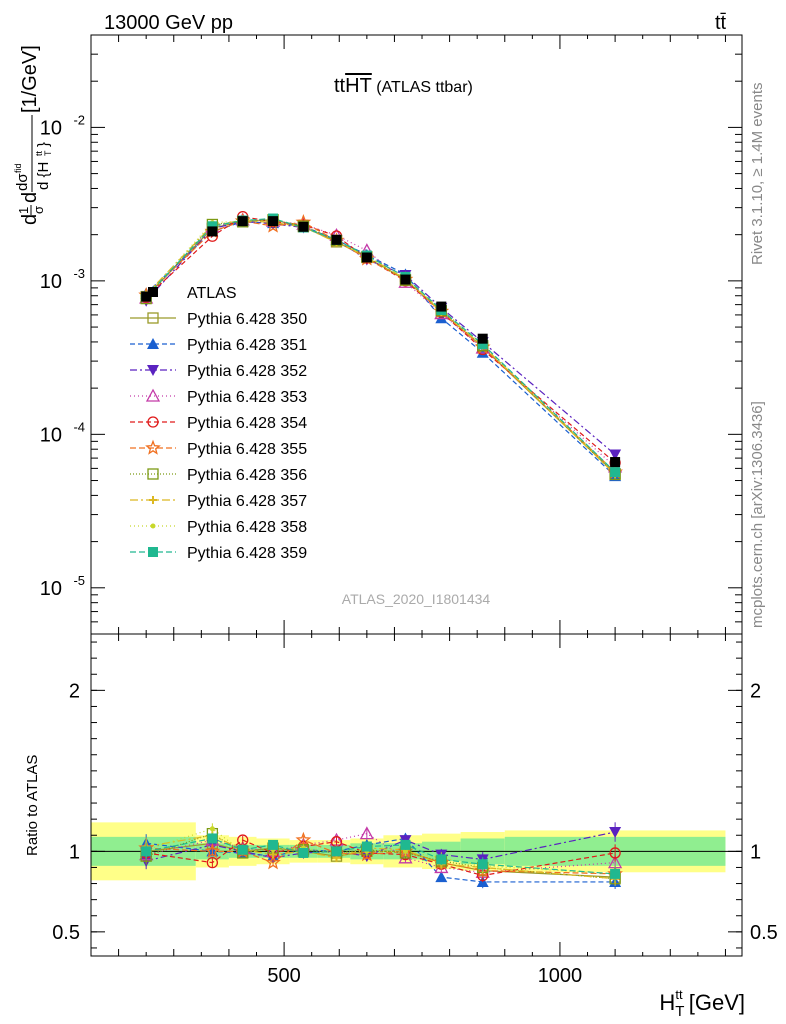 The image size is (786, 1024). I want to click on title-suffix: (ATLAS ttbar), so click(422, 87).